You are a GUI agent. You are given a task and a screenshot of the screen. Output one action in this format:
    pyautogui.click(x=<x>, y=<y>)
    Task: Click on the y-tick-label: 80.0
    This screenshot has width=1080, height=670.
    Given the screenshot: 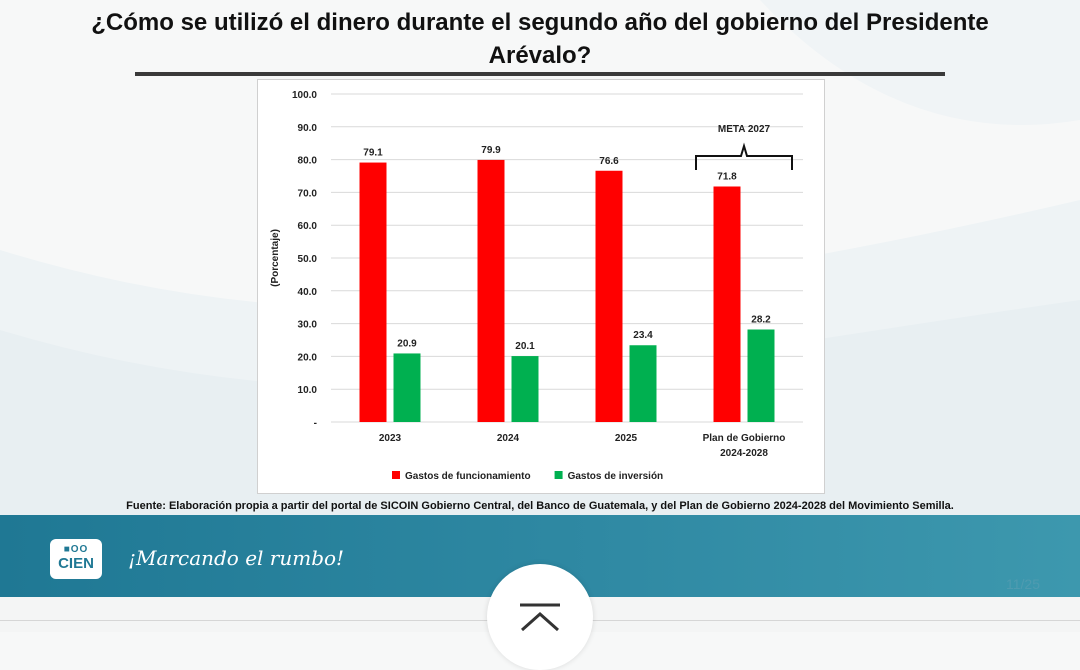 What is the action you would take?
    pyautogui.click(x=308, y=161)
    